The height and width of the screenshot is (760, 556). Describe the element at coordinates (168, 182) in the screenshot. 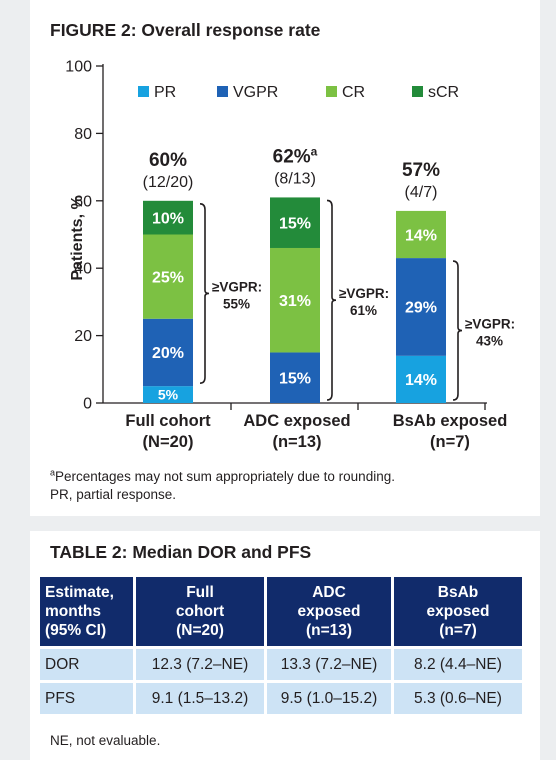

I see `total-count-label: (12/20)` at that location.